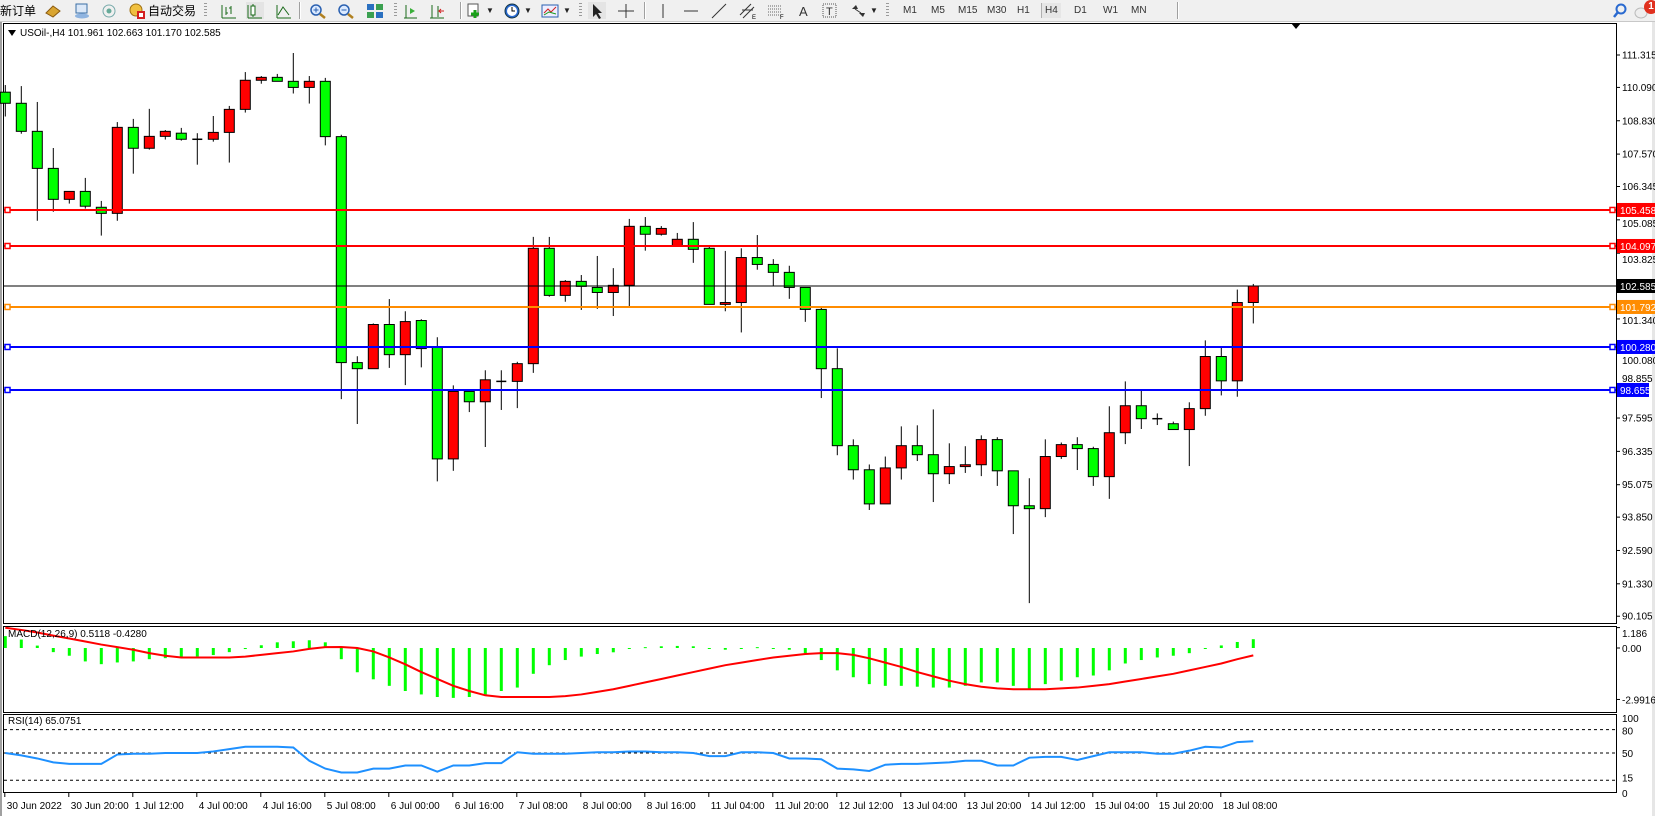 The width and height of the screenshot is (1655, 816). What do you see at coordinates (437, 10) in the screenshot?
I see `auto-scroll-icon` at bounding box center [437, 10].